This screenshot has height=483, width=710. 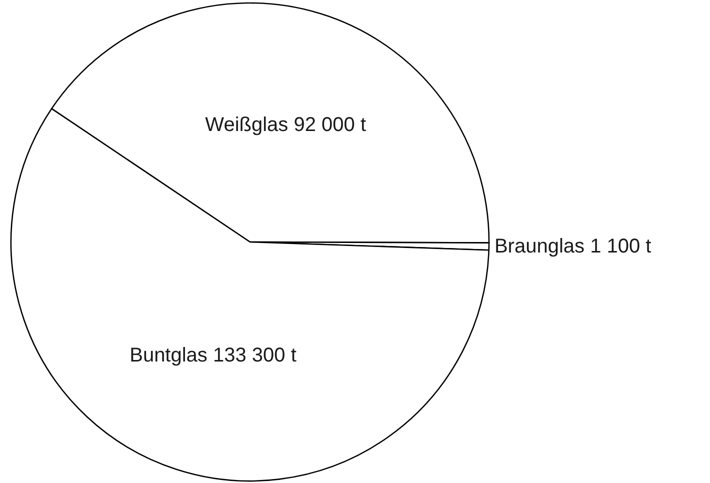 What do you see at coordinates (285, 125) in the screenshot?
I see `slice-label: Weißglas 92 000 t` at bounding box center [285, 125].